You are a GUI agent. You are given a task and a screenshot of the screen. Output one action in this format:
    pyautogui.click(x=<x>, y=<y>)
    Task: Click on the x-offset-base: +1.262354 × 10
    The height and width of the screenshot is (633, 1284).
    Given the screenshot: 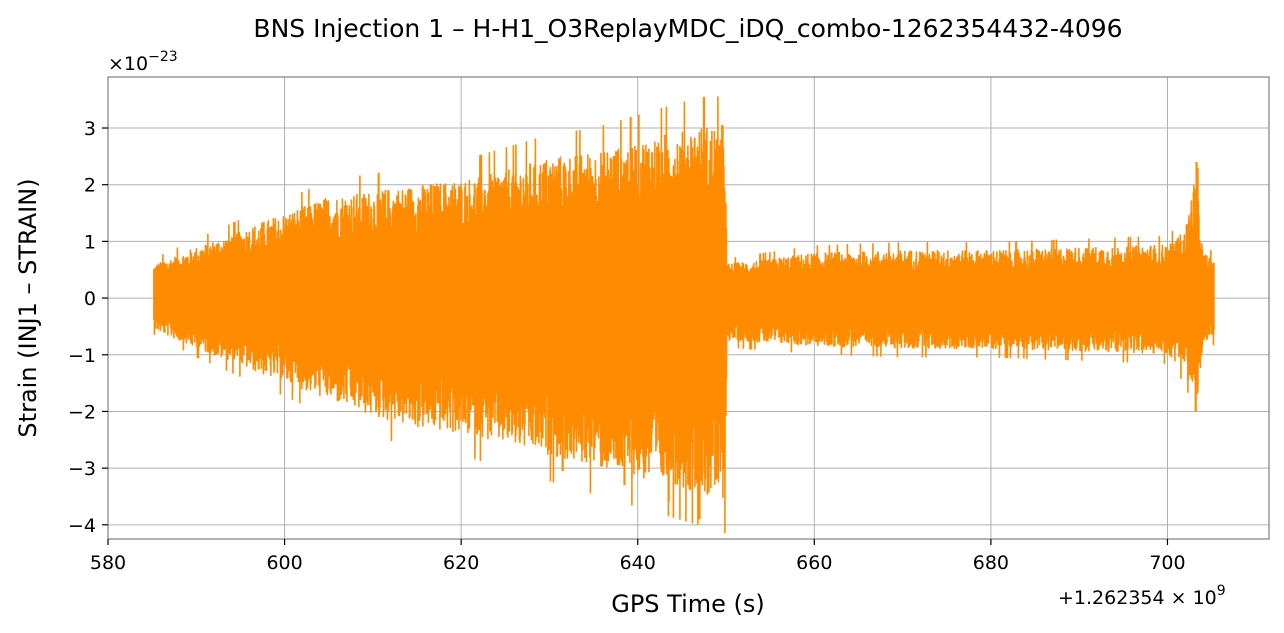 What is the action you would take?
    pyautogui.click(x=1137, y=598)
    